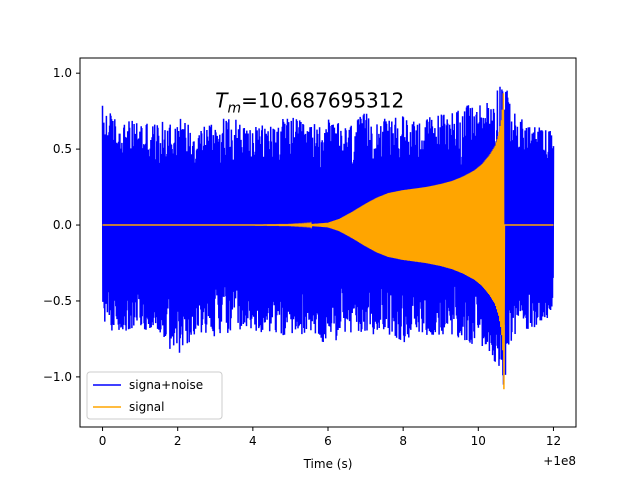 The height and width of the screenshot is (480, 640). I want to click on x-tick-label: 12, so click(553, 441).